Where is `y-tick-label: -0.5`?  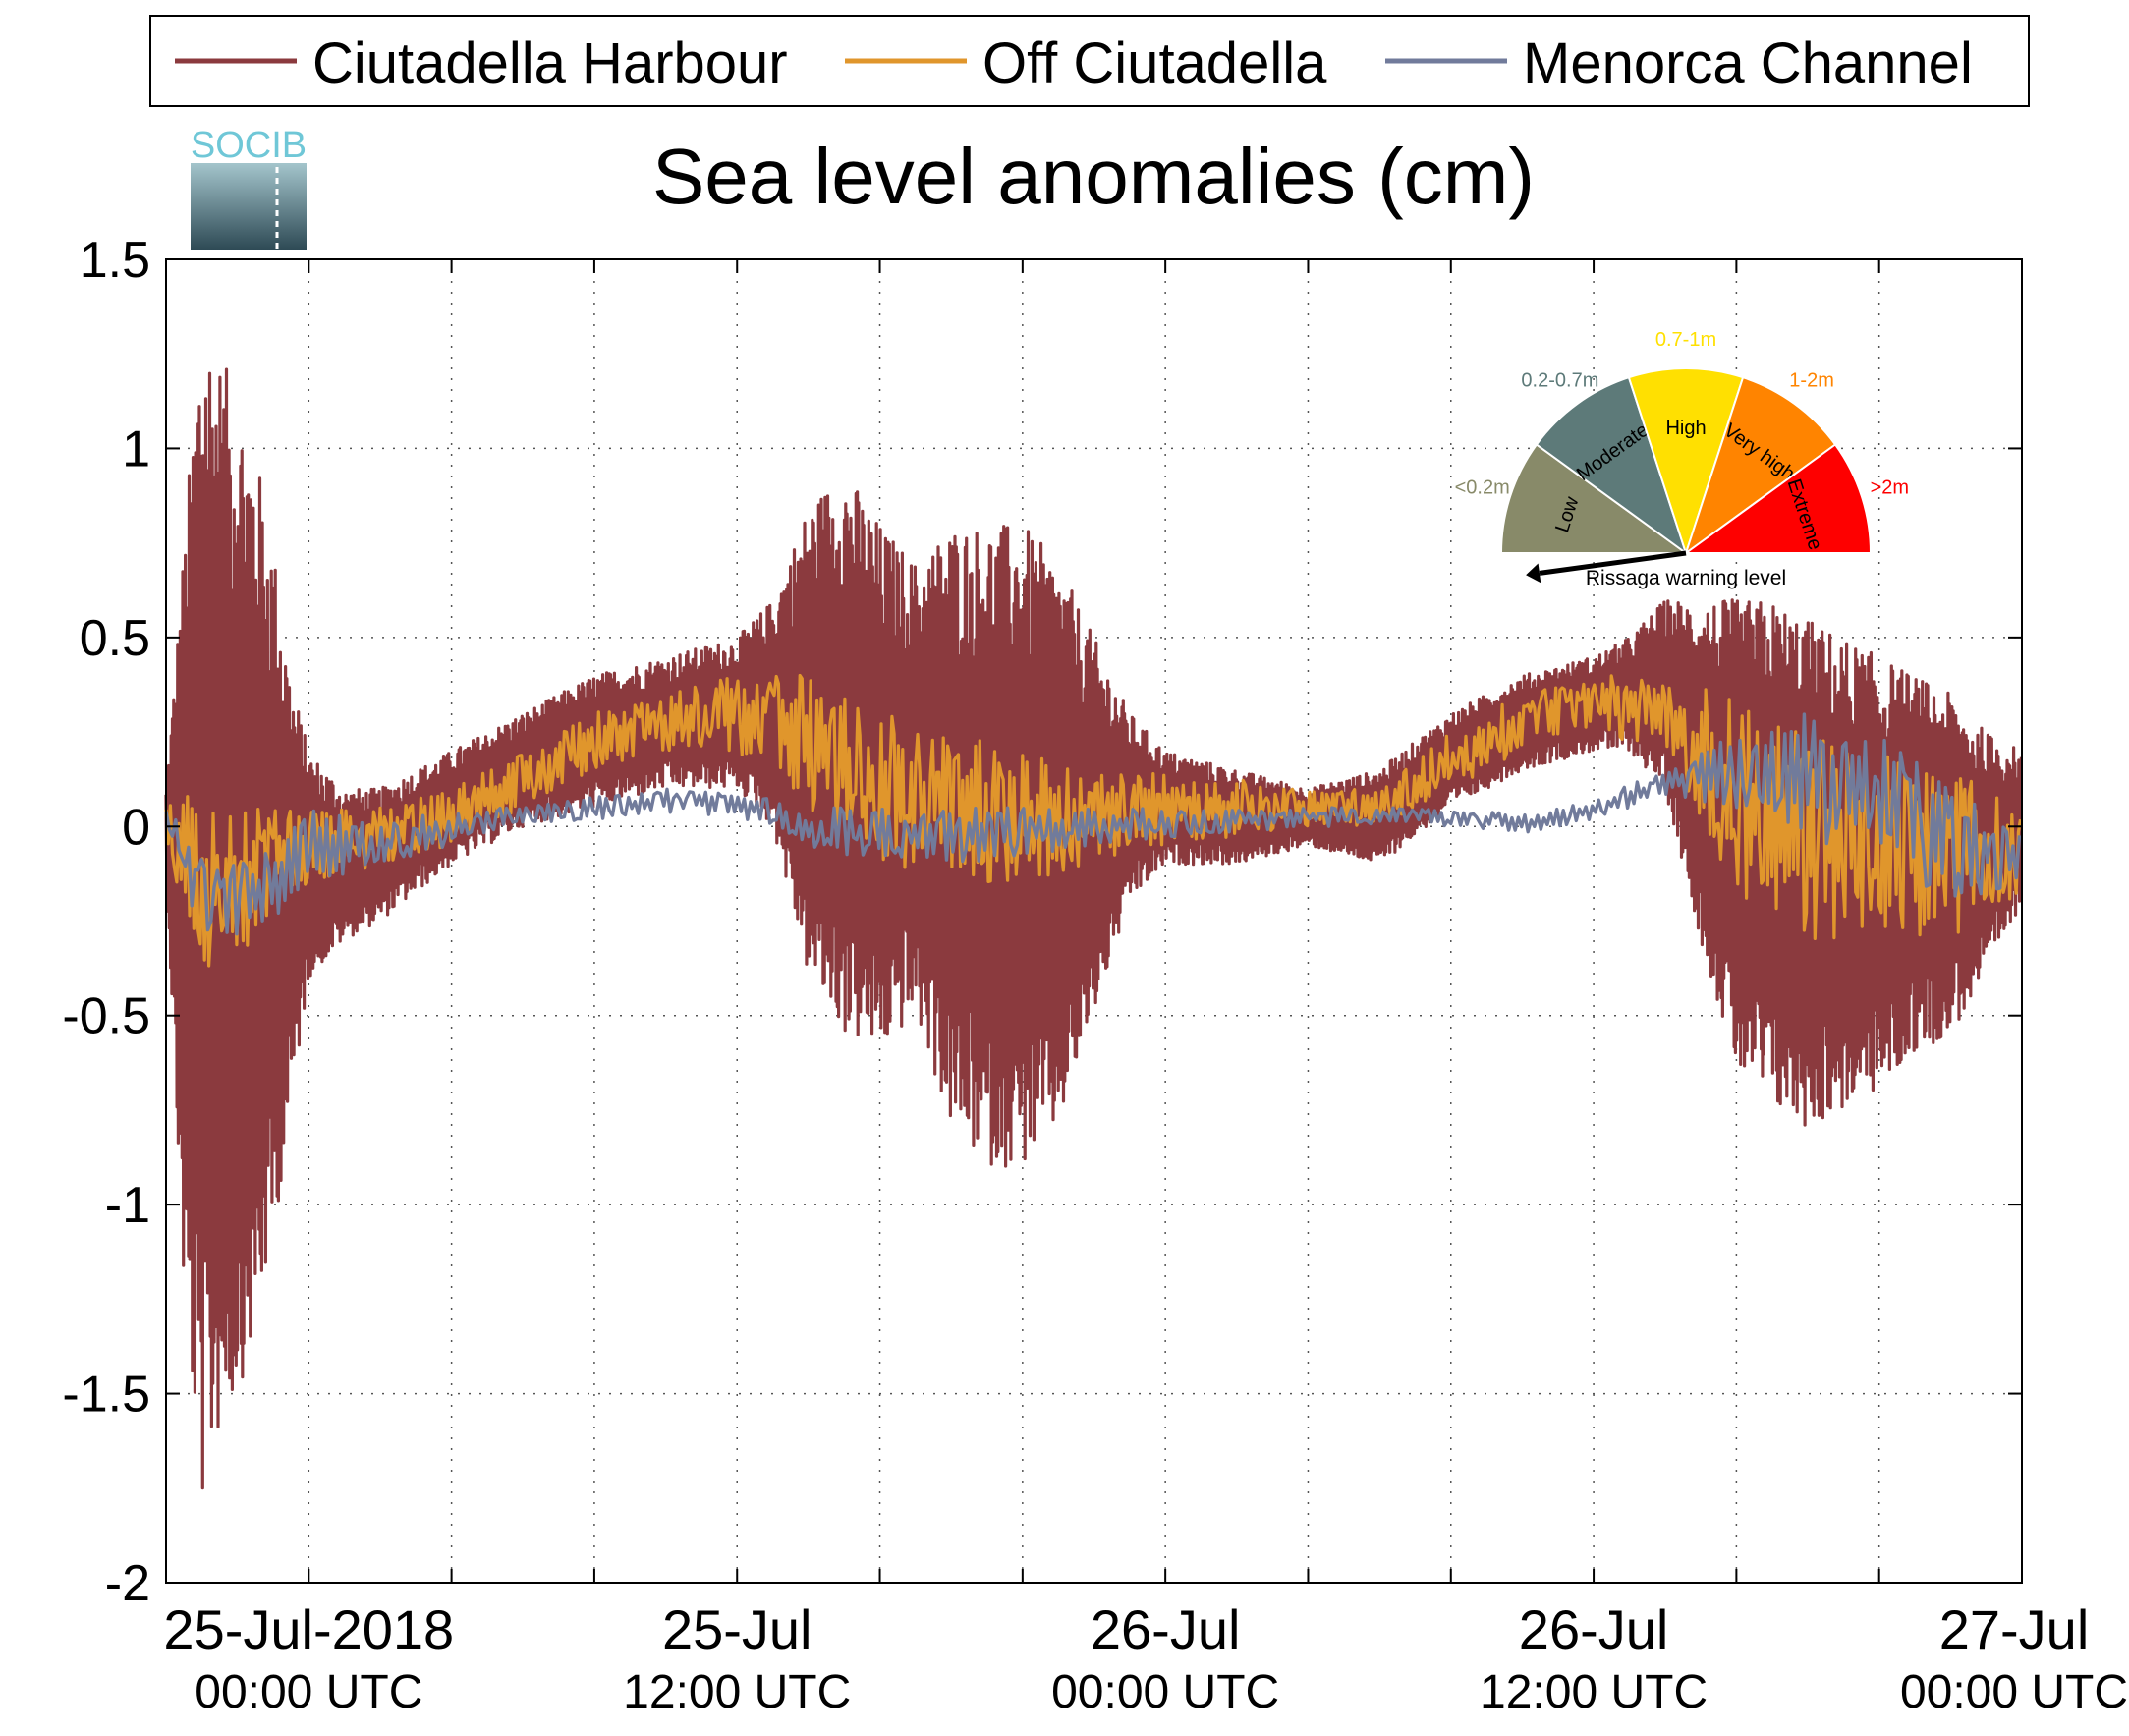 y-tick-label: -0.5 is located at coordinates (106, 1016).